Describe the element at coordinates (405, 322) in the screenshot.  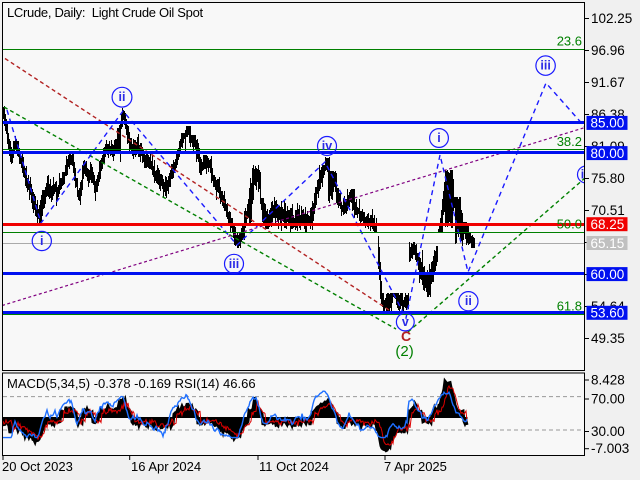
I see `svg-text: v` at that location.